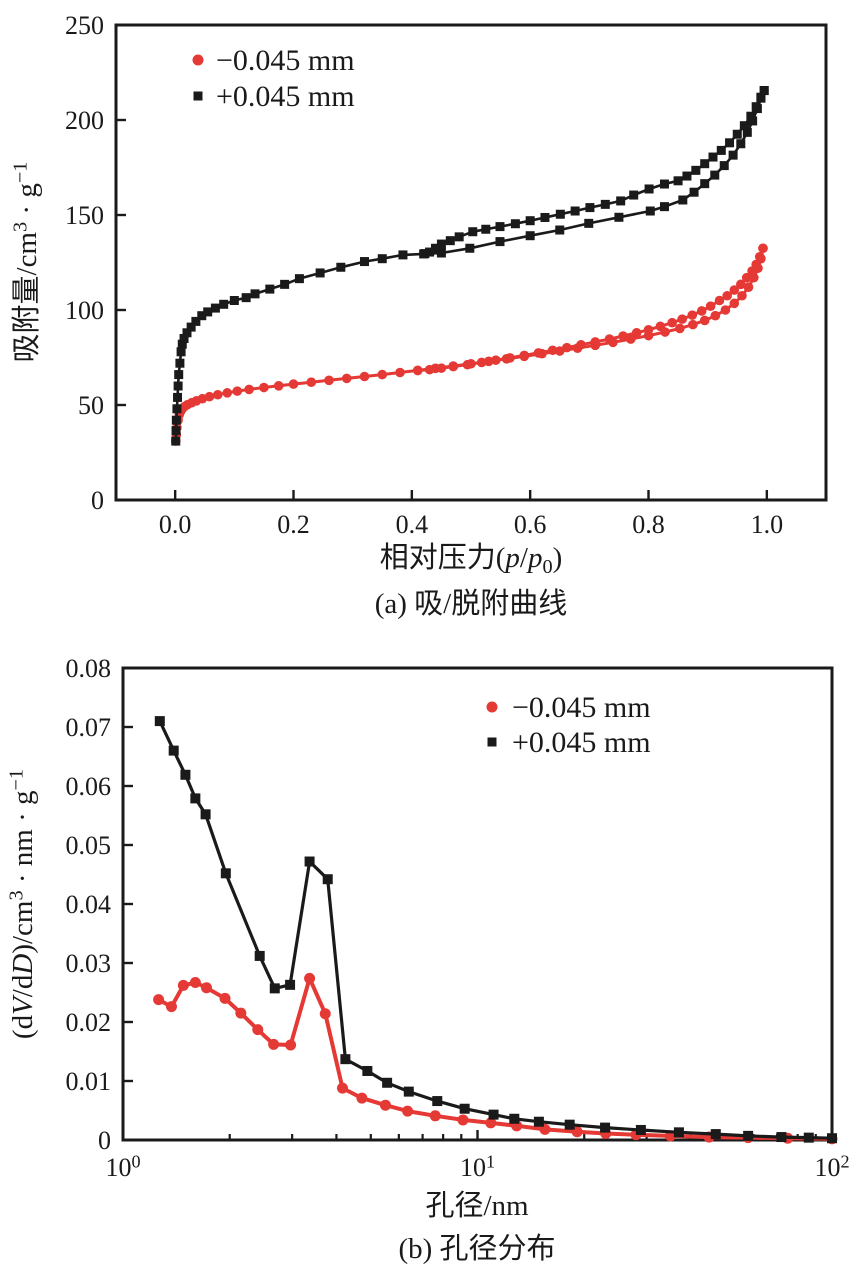 This screenshot has height=1266, width=857. Describe the element at coordinates (97, 500) in the screenshot. I see `y-tick-label: 0` at that location.